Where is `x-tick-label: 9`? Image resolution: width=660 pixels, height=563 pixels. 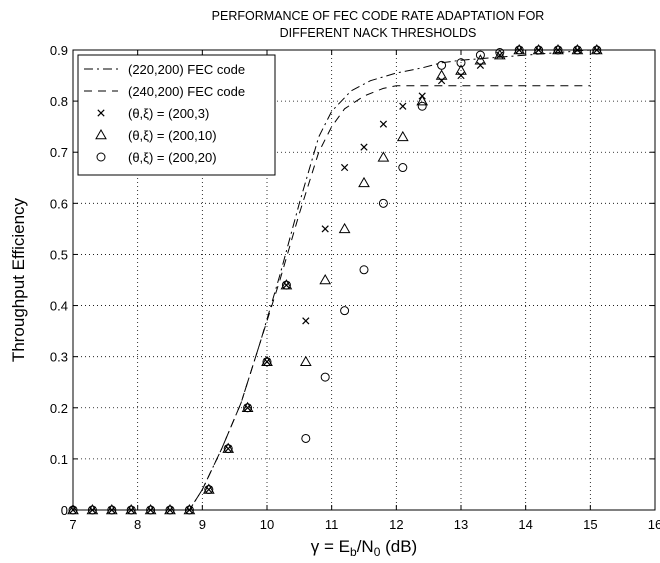 x-tick-label: 9 is located at coordinates (202, 524).